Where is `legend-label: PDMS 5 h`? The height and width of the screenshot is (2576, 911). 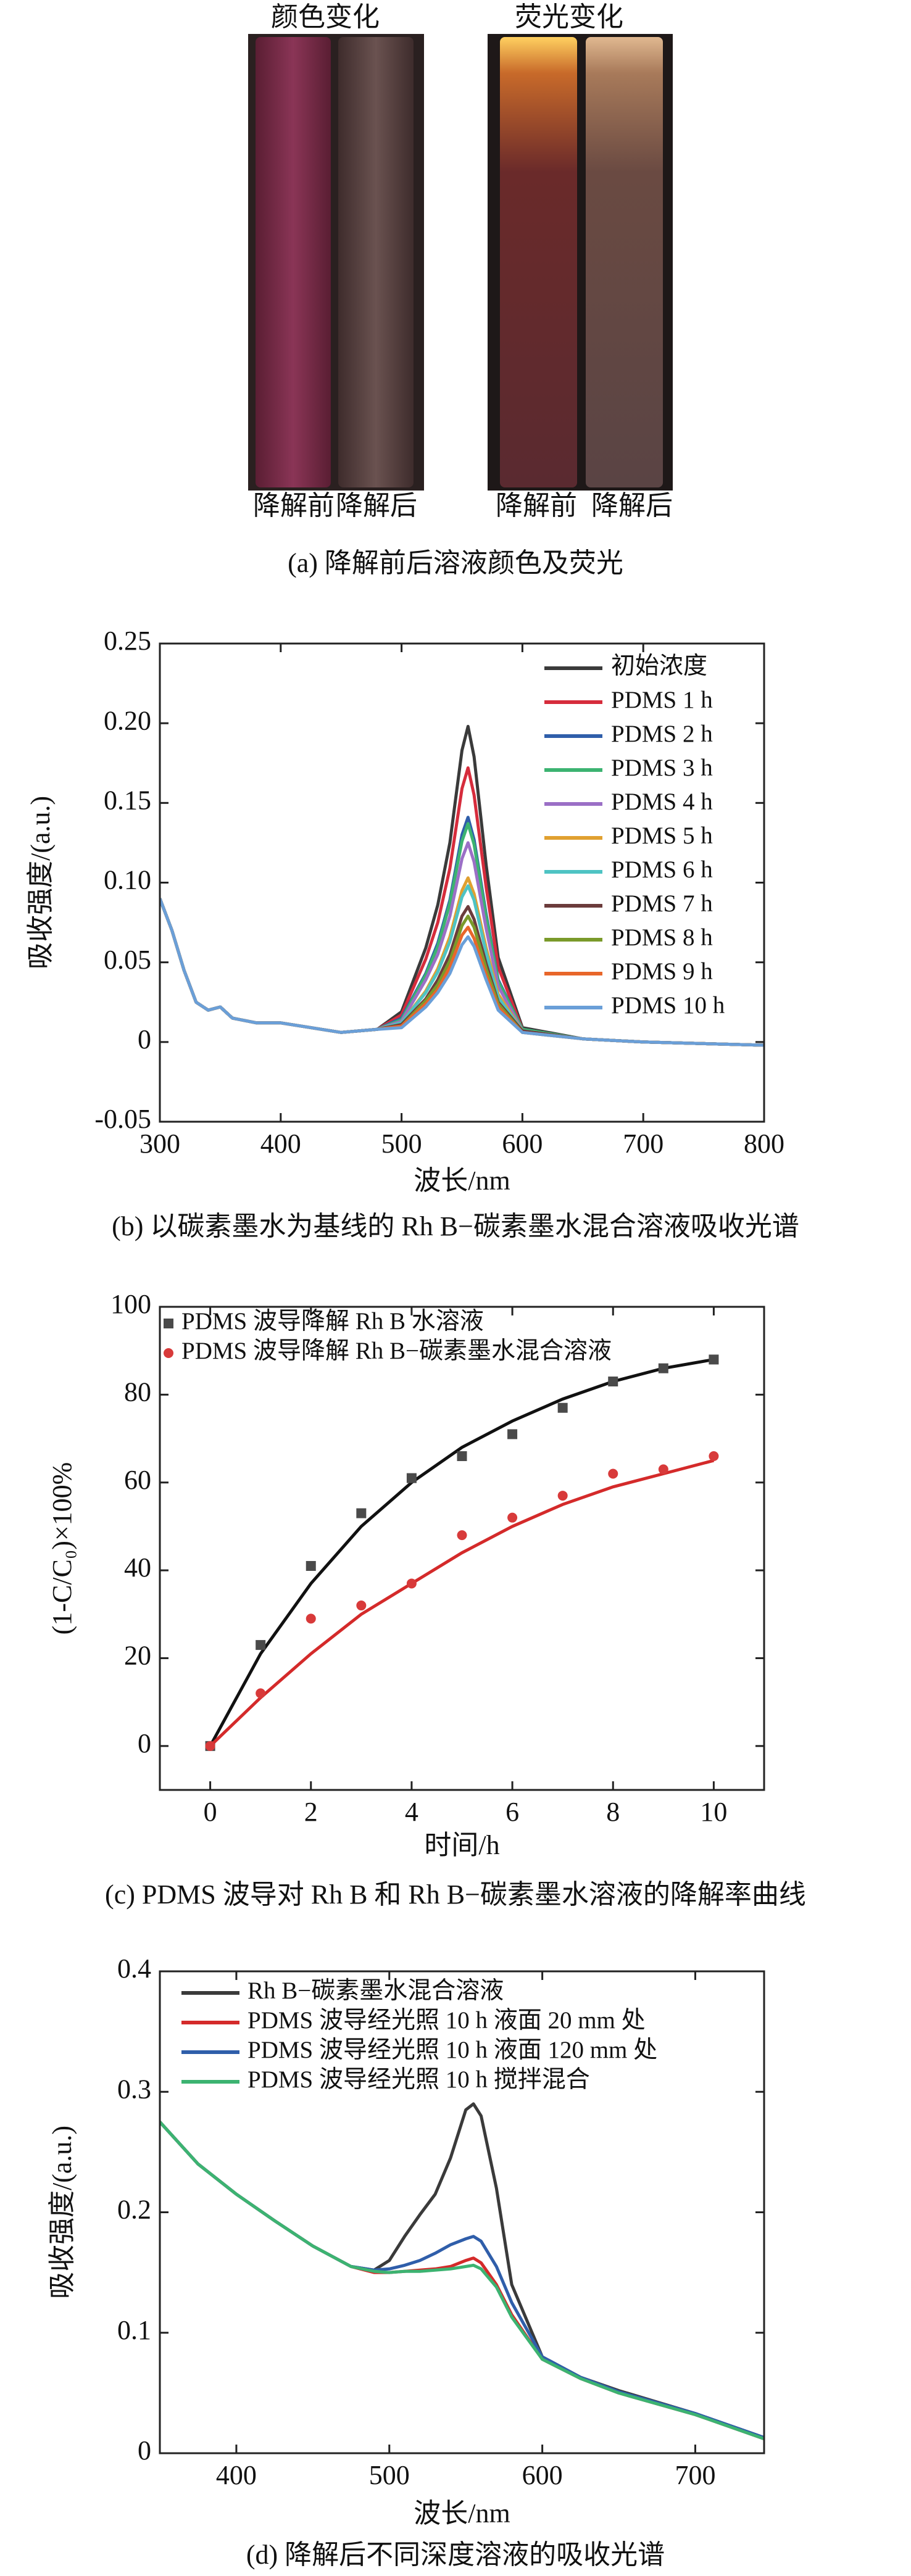 legend-label: PDMS 5 h is located at coordinates (662, 835).